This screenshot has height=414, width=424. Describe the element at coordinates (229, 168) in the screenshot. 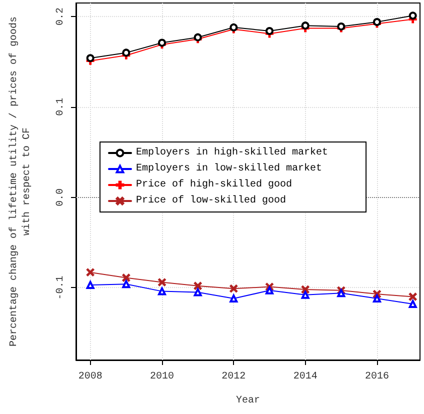

I see `legend-label: Employers in low-skilled market` at that location.